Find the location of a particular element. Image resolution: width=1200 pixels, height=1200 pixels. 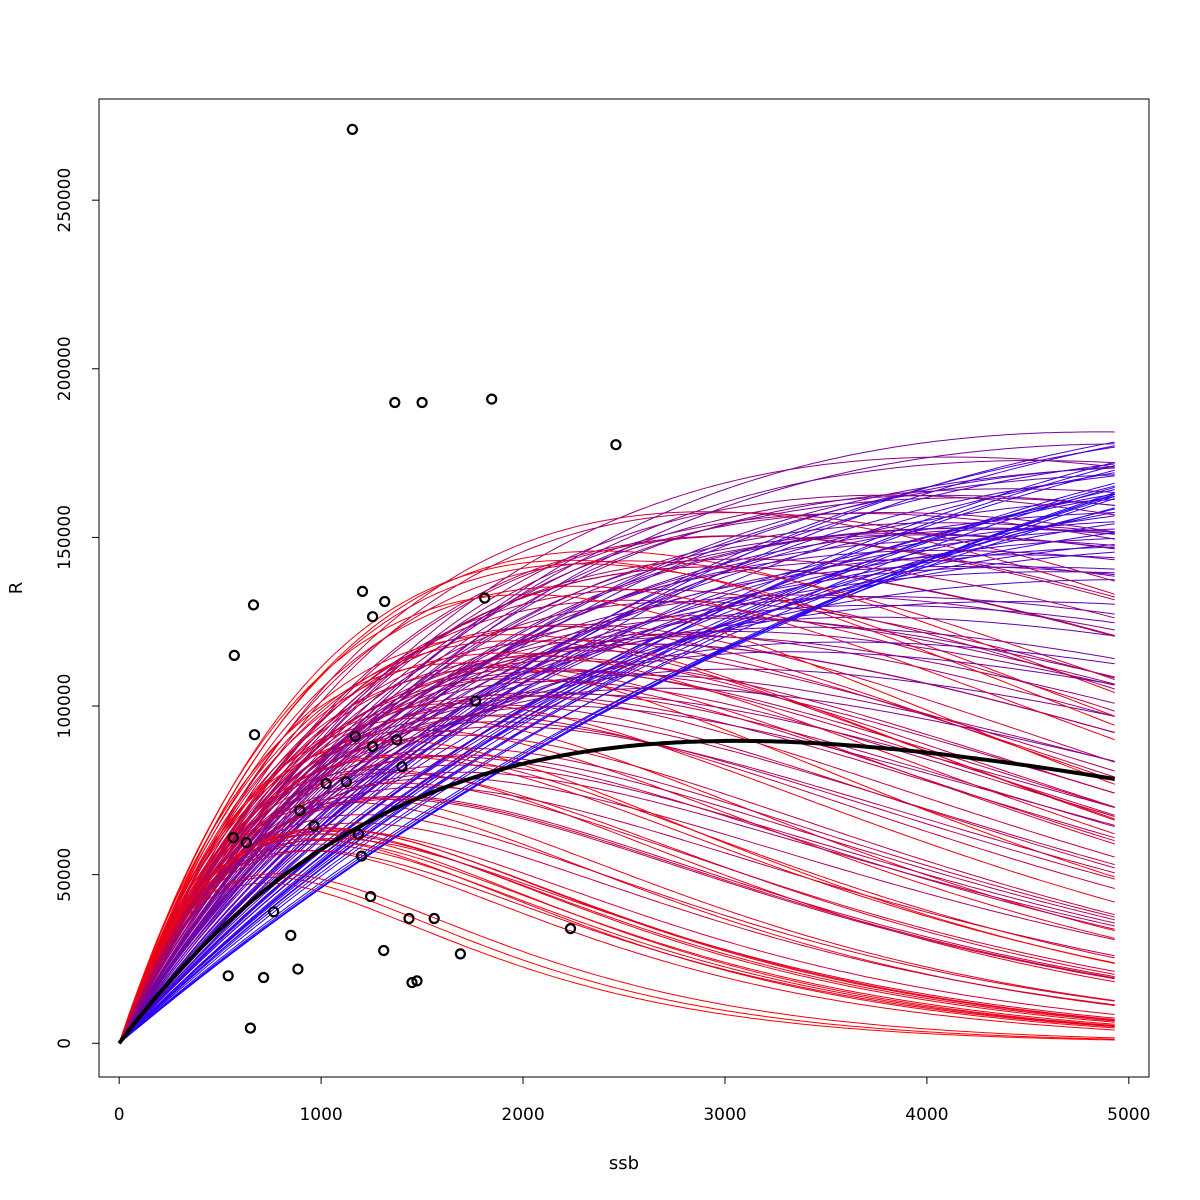

y-tick-label: 250000 is located at coordinates (65, 200).